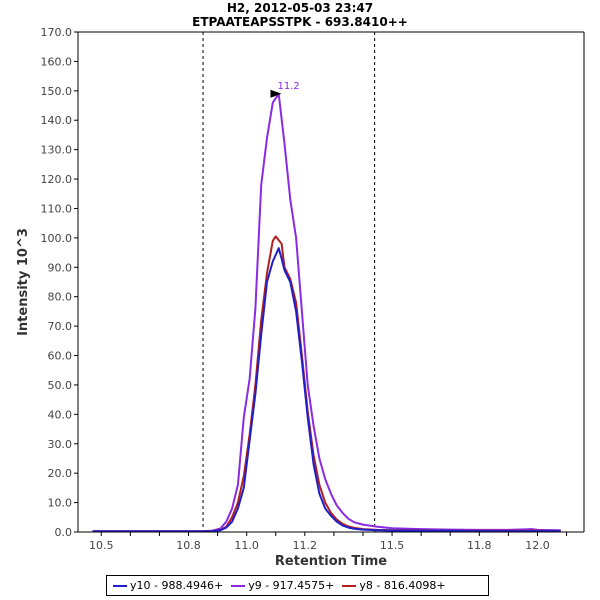  What do you see at coordinates (300, 22) in the screenshot?
I see `chart-subtitle: ETPAATEAPSSTPK - 693.8410++` at bounding box center [300, 22].